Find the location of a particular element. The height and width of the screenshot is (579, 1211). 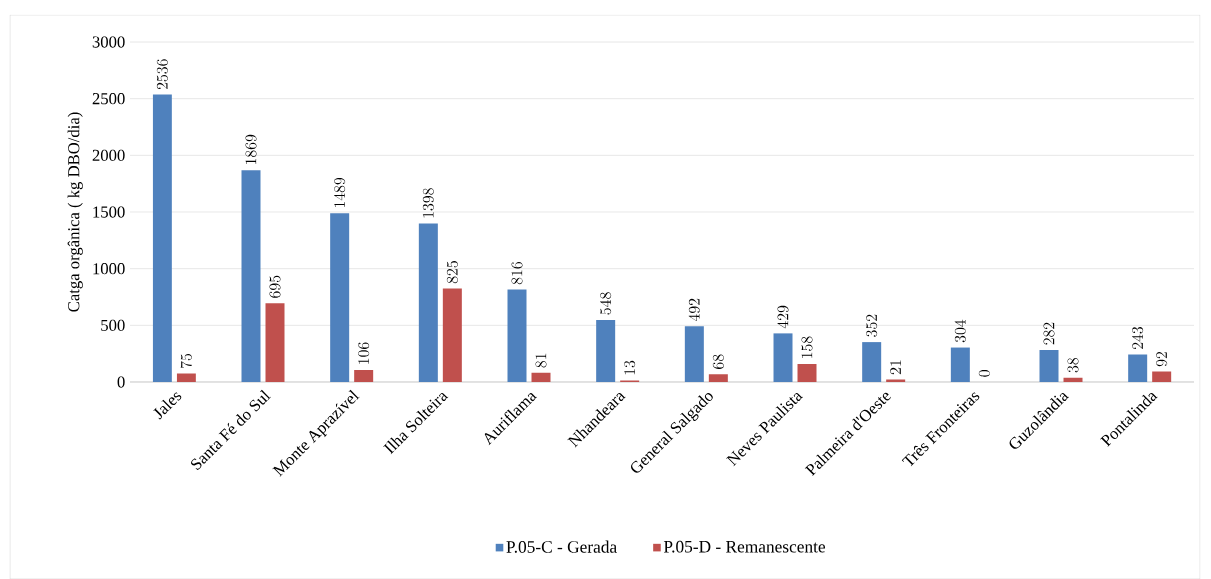

data-label: 0 is located at coordinates (984, 373).